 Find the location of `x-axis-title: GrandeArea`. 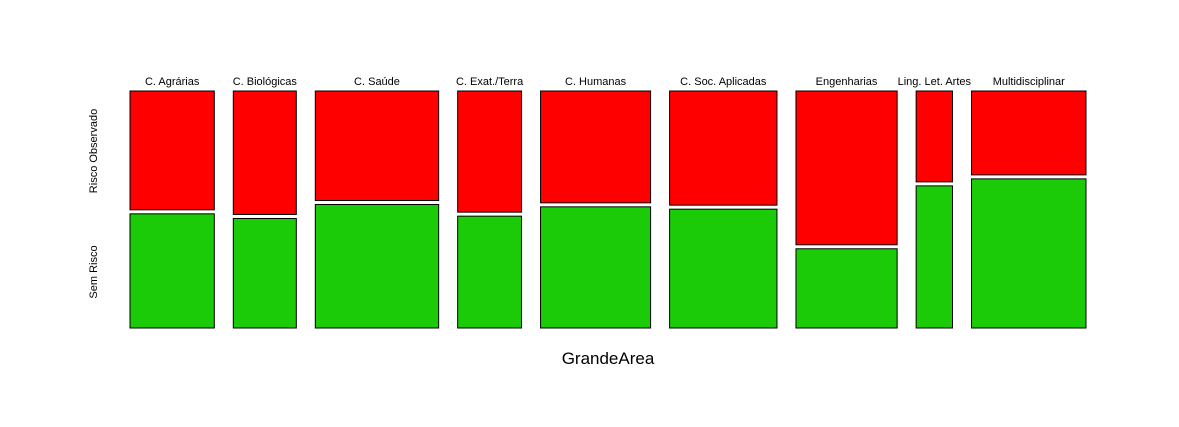

x-axis-title: GrandeArea is located at coordinates (608, 358).